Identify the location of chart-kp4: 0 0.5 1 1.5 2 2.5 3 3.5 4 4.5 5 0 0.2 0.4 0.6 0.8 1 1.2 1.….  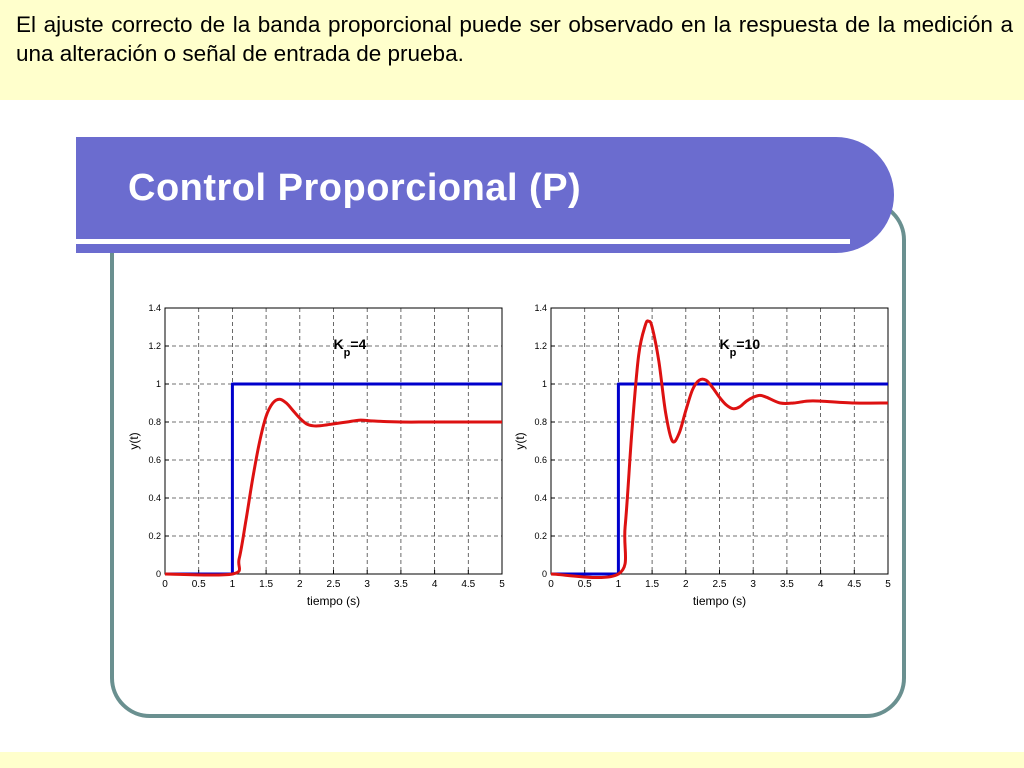
(316, 455).